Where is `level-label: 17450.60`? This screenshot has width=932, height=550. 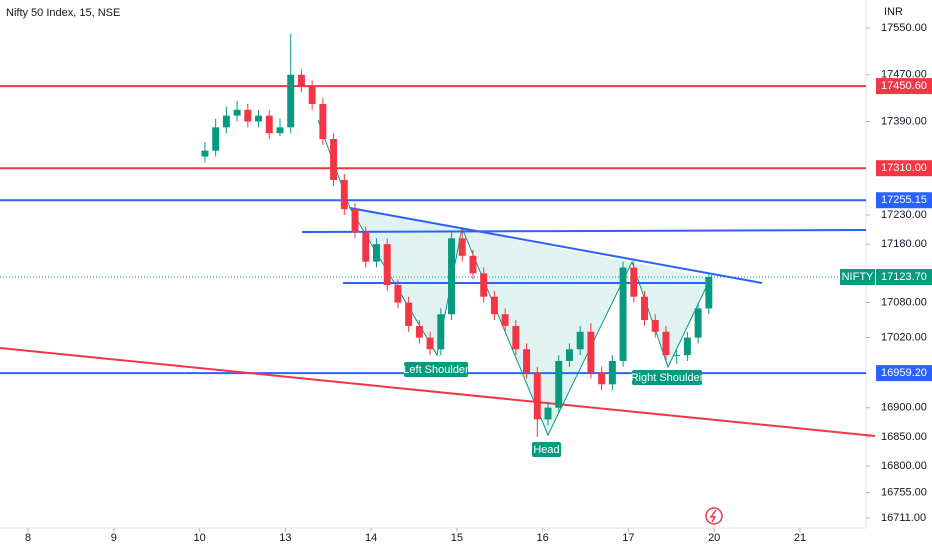 level-label: 17450.60 is located at coordinates (904, 86).